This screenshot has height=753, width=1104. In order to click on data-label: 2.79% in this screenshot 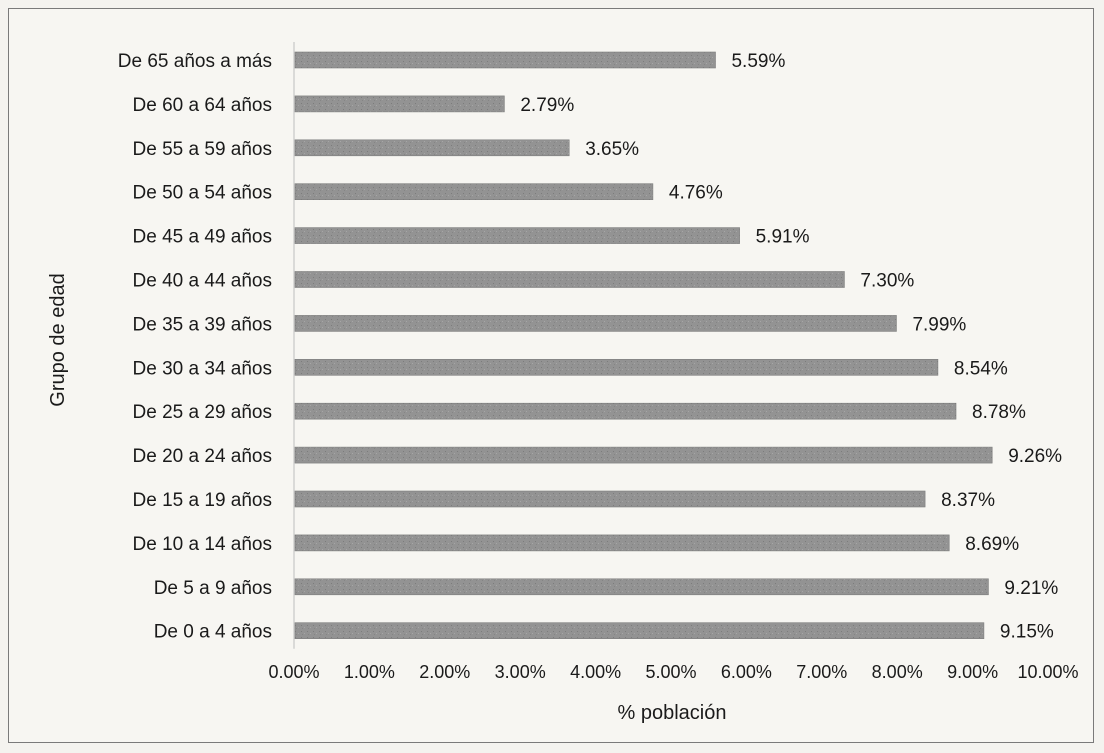, I will do `click(547, 105)`.